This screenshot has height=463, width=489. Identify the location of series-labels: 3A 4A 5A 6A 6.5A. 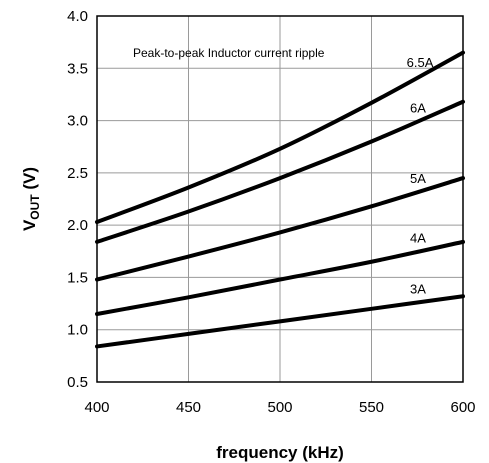
(420, 175).